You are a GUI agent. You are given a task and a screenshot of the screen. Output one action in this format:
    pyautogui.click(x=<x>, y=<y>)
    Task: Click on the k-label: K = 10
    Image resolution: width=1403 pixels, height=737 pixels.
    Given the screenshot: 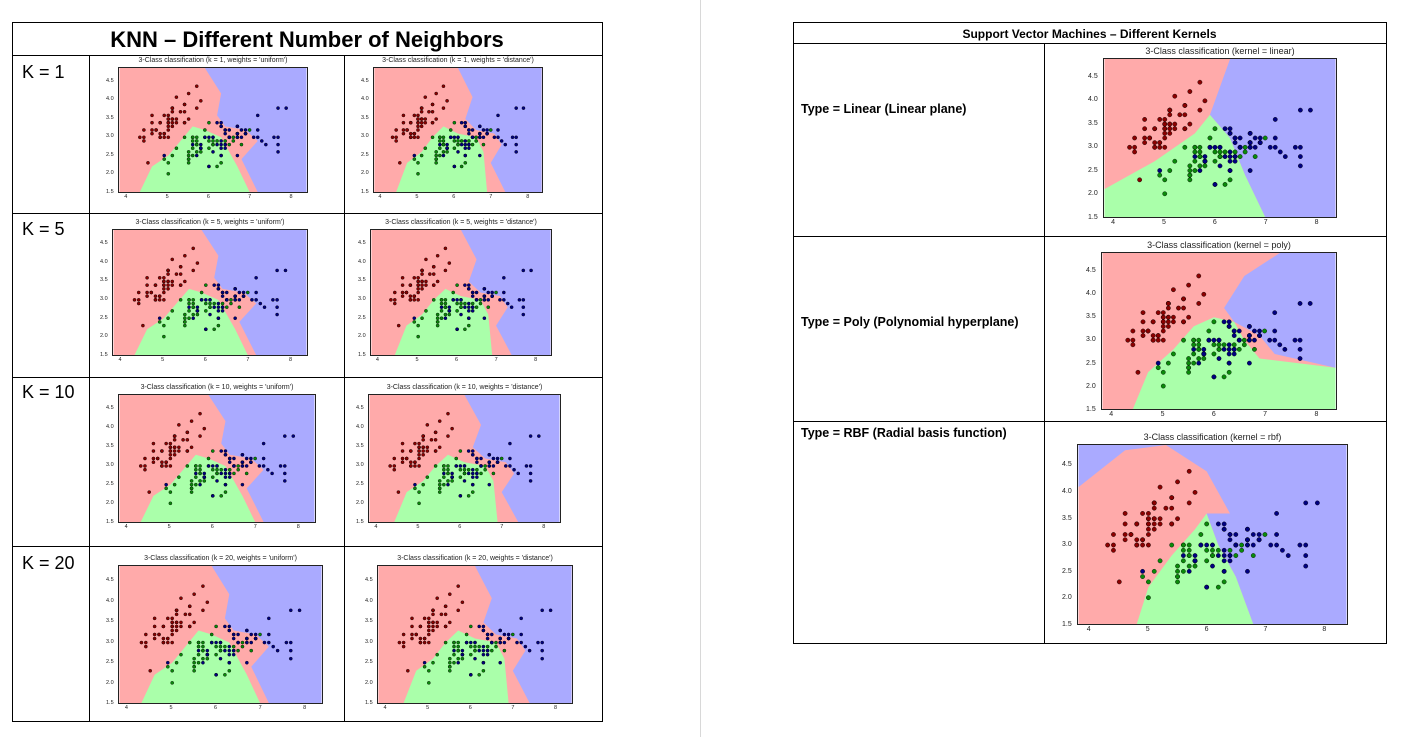 What is the action you would take?
    pyautogui.click(x=48, y=392)
    